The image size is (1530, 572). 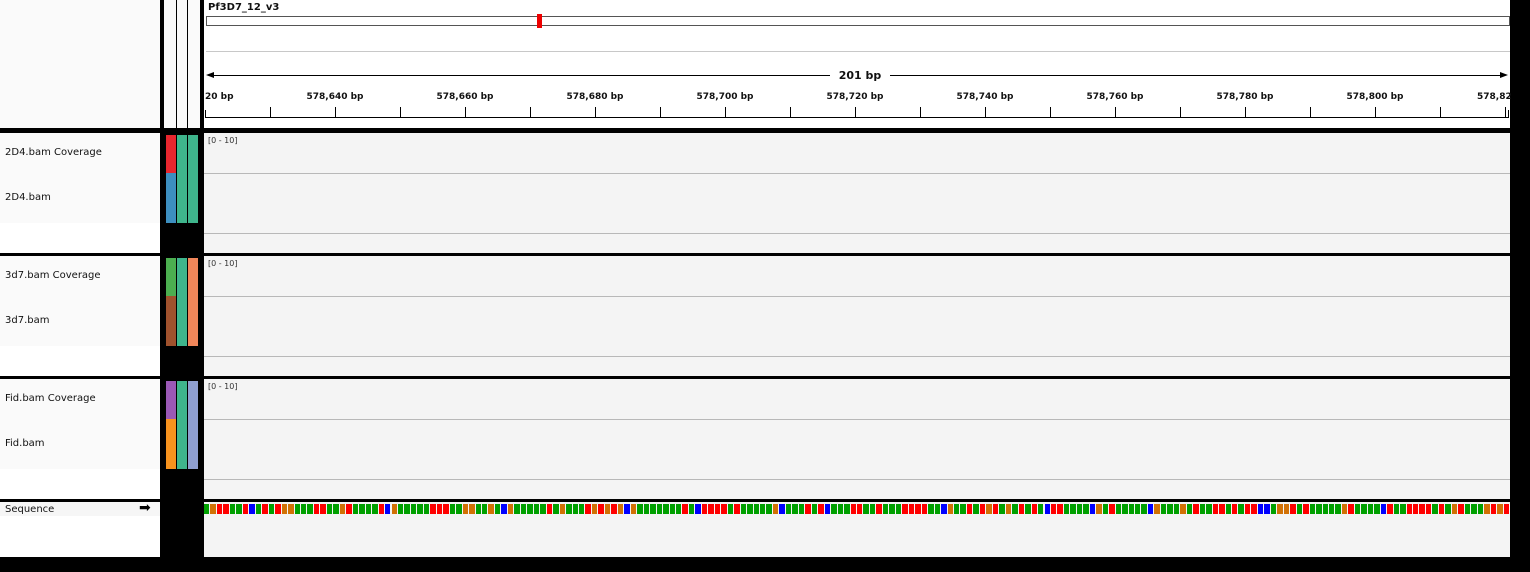 I want to click on chromosome-ideogram, so click(x=858, y=21).